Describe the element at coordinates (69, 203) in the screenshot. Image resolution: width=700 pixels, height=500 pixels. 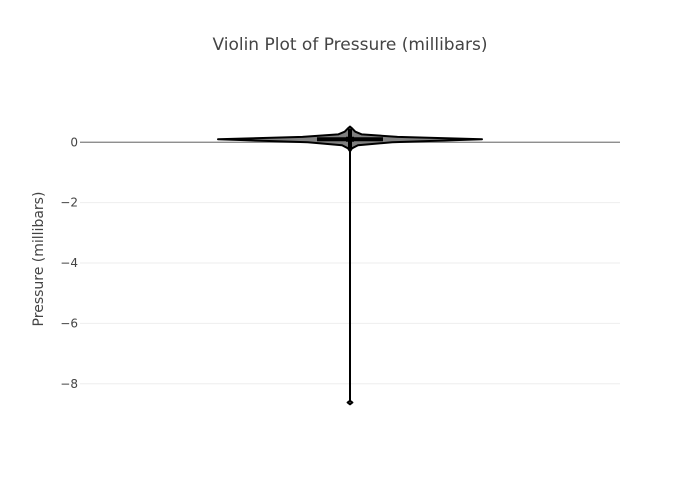
I see `y-tick-label: −2` at that location.